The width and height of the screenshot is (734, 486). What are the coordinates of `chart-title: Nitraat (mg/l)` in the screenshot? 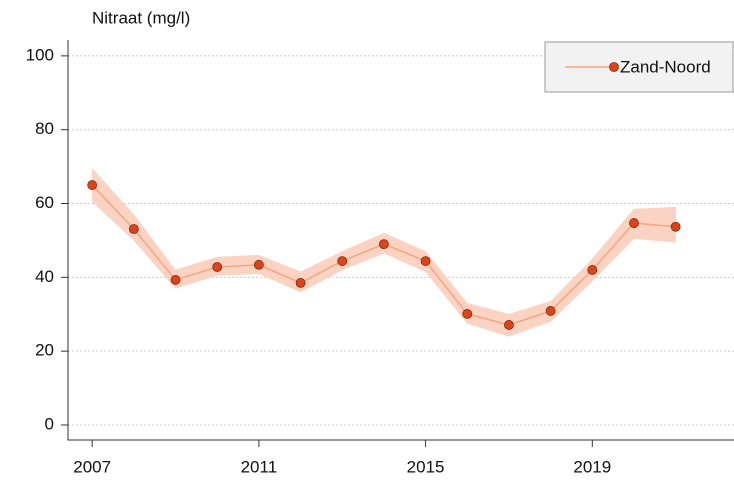 It's located at (141, 17).